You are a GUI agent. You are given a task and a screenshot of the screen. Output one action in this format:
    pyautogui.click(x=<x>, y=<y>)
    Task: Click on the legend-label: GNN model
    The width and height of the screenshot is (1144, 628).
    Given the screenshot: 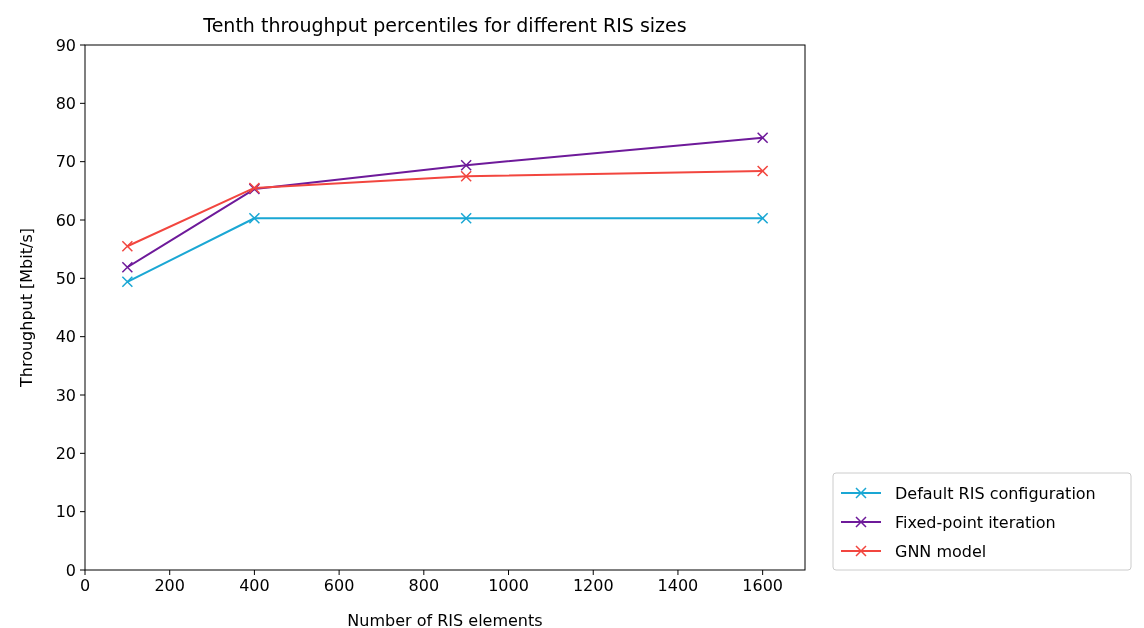 What is the action you would take?
    pyautogui.click(x=941, y=551)
    